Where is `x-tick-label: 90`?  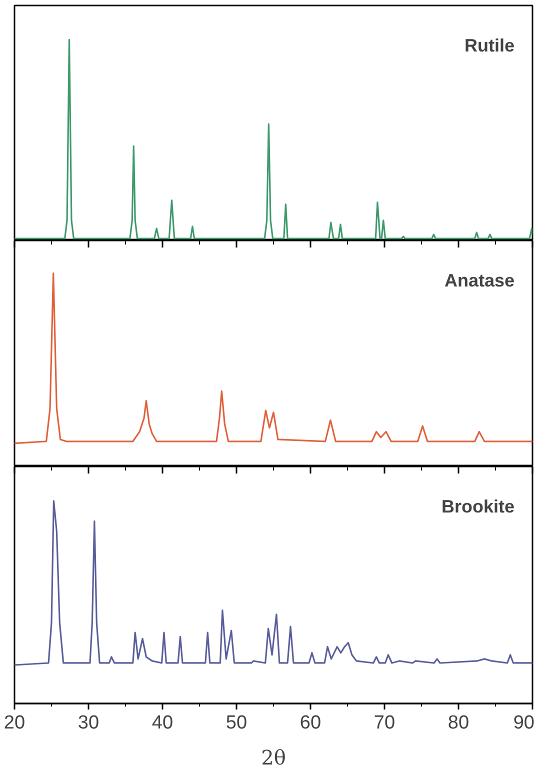 x-tick-label: 90 is located at coordinates (523, 723).